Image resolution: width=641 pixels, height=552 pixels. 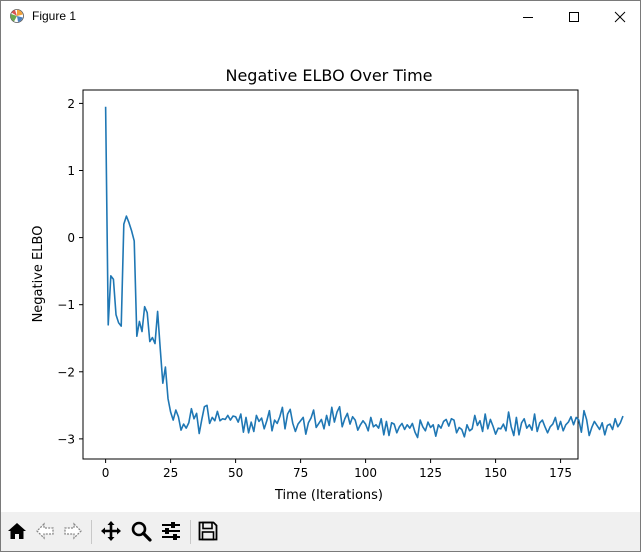 I want to click on maximize-icon, so click(x=574, y=16).